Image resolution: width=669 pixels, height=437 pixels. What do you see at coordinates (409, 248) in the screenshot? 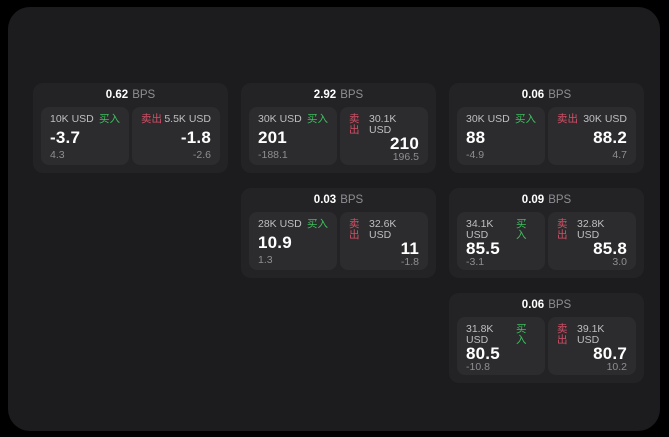
I see `sell-quote-price: 11` at bounding box center [409, 248].